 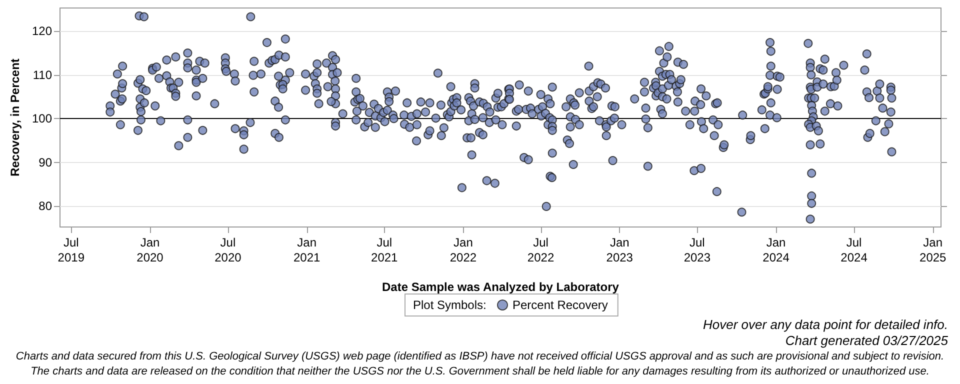 What do you see at coordinates (620, 250) in the screenshot?
I see `x-tick-label: Jan 2023` at bounding box center [620, 250].